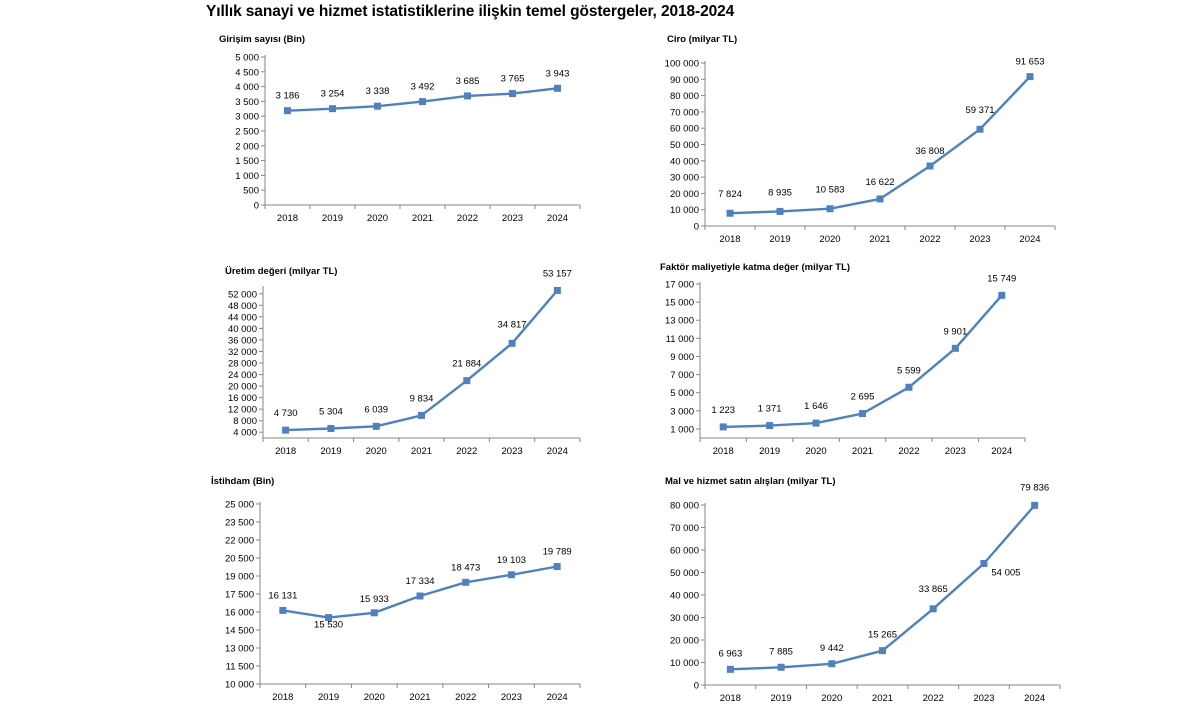 Image resolution: width=1200 pixels, height=705 pixels. What do you see at coordinates (247, 161) in the screenshot?
I see `y-tick-label: 1 500` at bounding box center [247, 161].